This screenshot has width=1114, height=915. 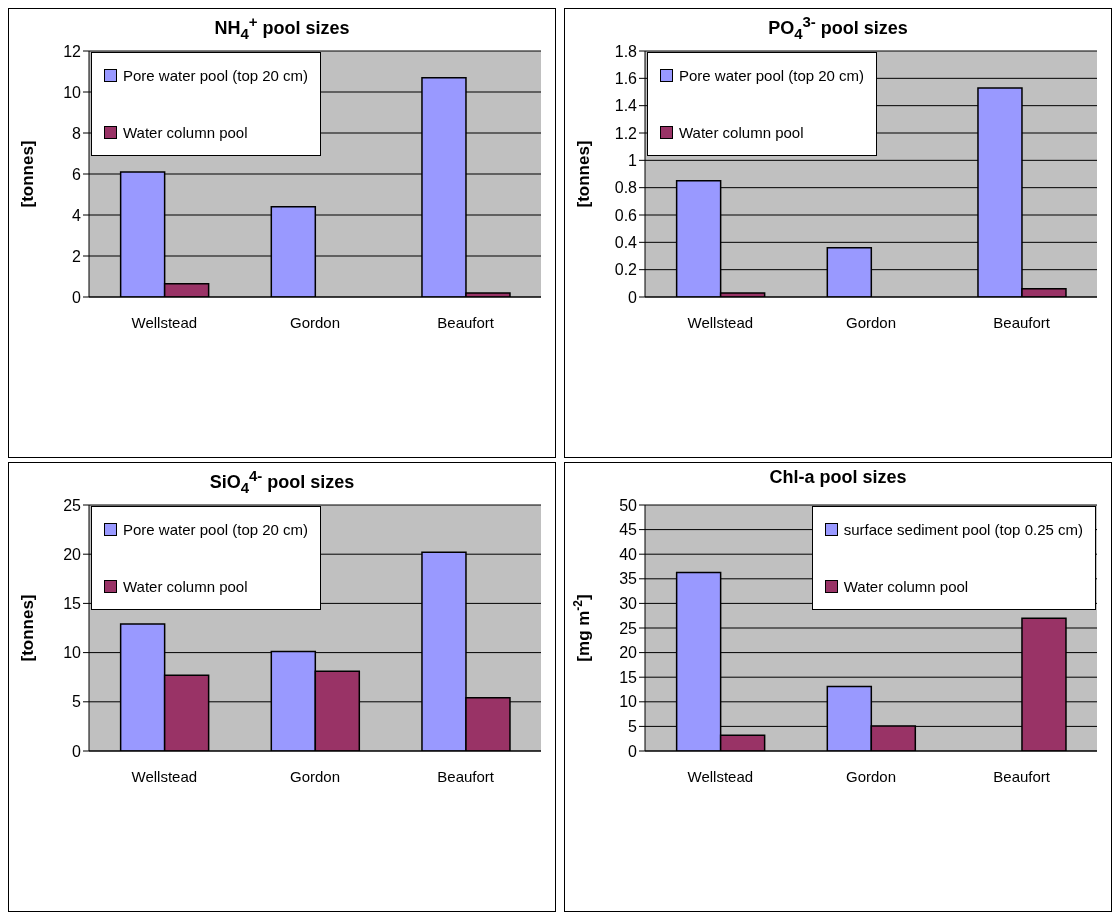 I want to click on chart-title: NH$_{4}$$^{+}$ pool sizes, so click(x=282, y=27).